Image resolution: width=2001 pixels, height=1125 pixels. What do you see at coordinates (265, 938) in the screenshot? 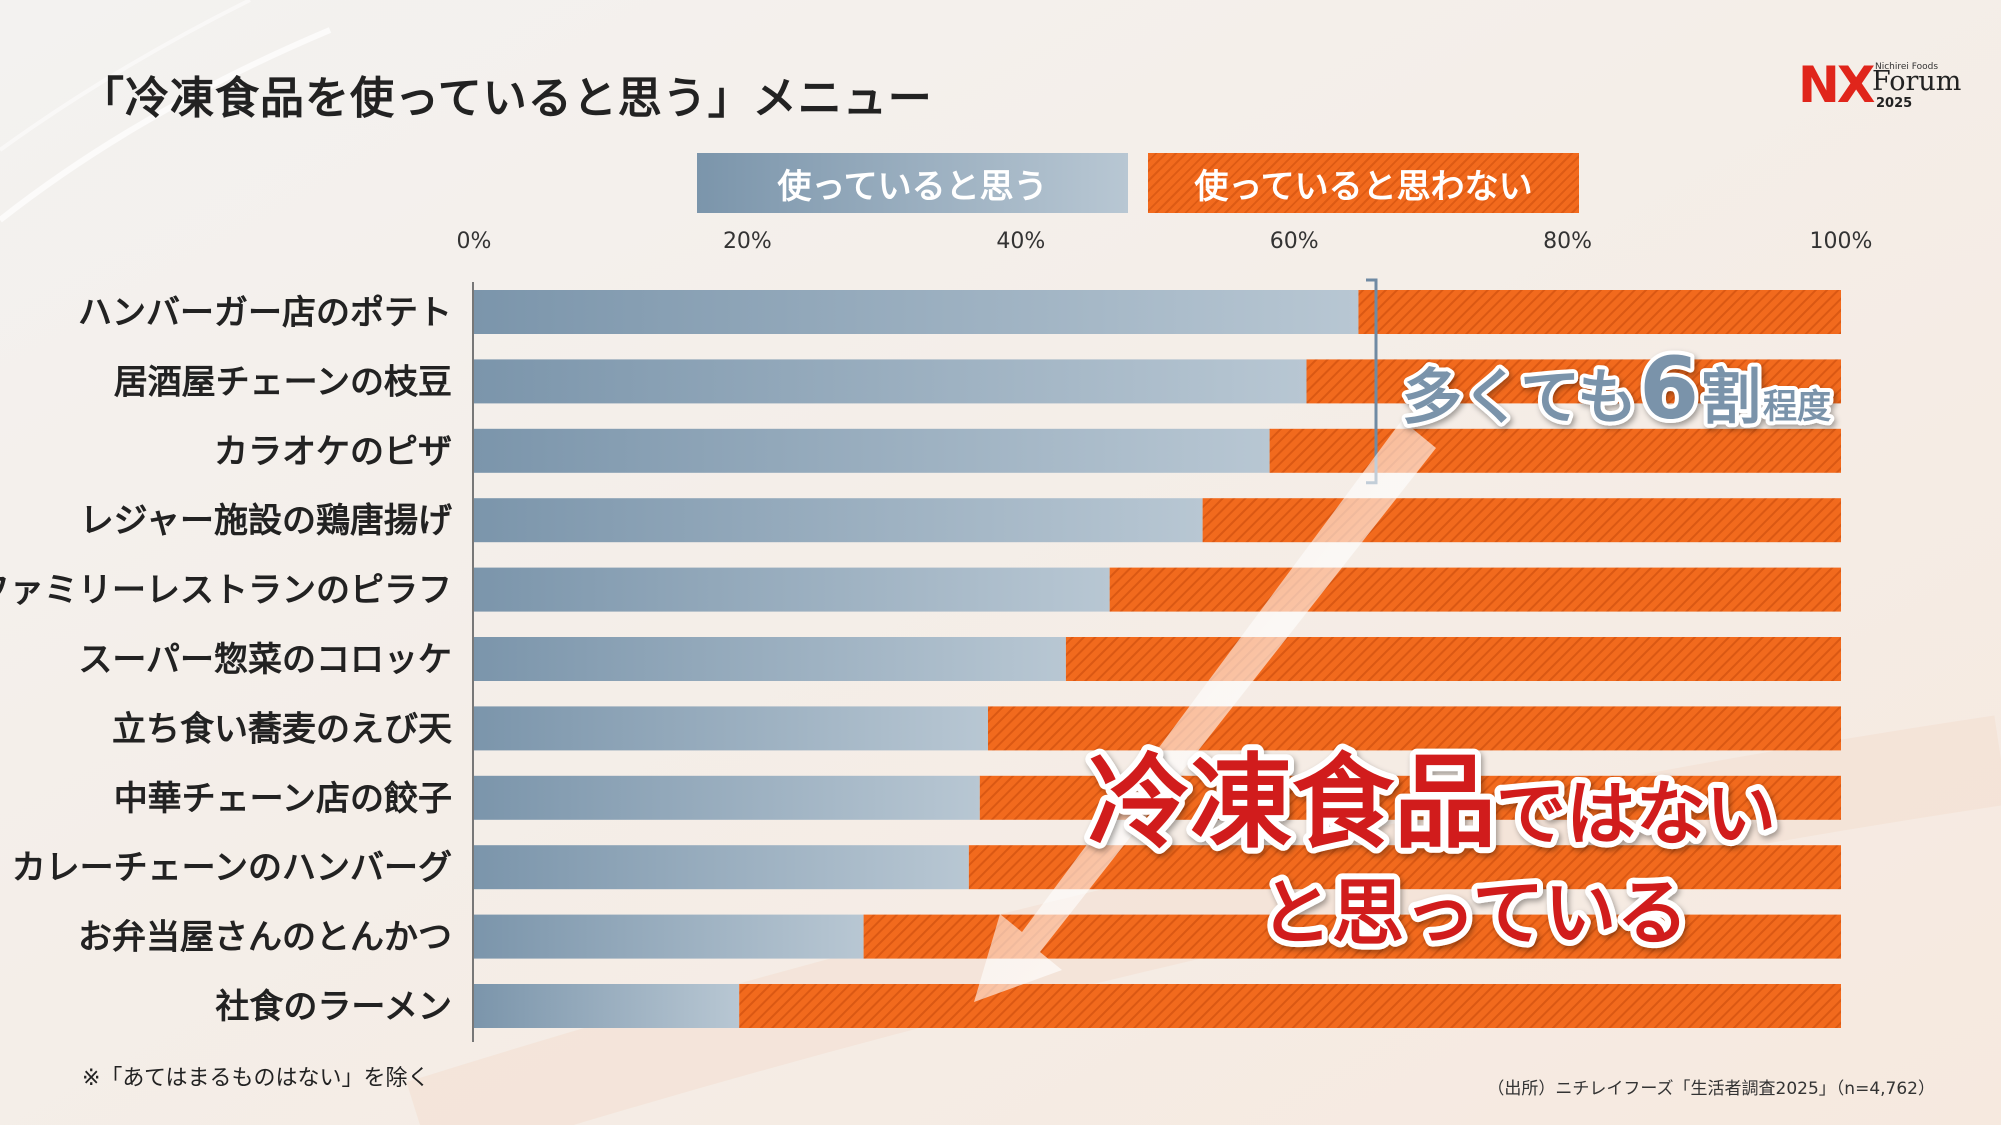
I see `category-label: お弁当屋さんのとんかつ` at bounding box center [265, 938].